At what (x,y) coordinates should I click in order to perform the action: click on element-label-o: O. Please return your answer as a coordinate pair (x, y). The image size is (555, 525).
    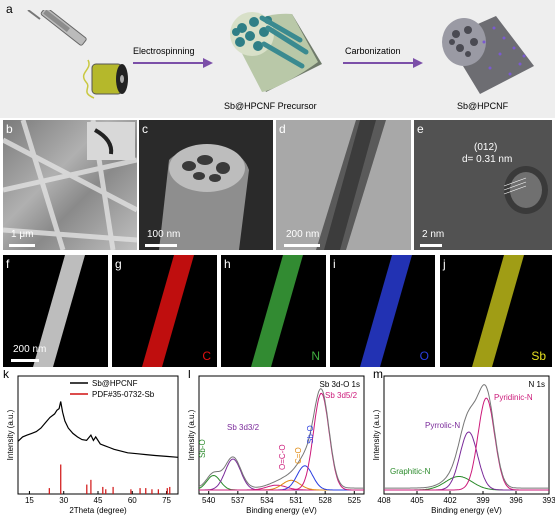
    Looking at the image, I should click on (424, 356).